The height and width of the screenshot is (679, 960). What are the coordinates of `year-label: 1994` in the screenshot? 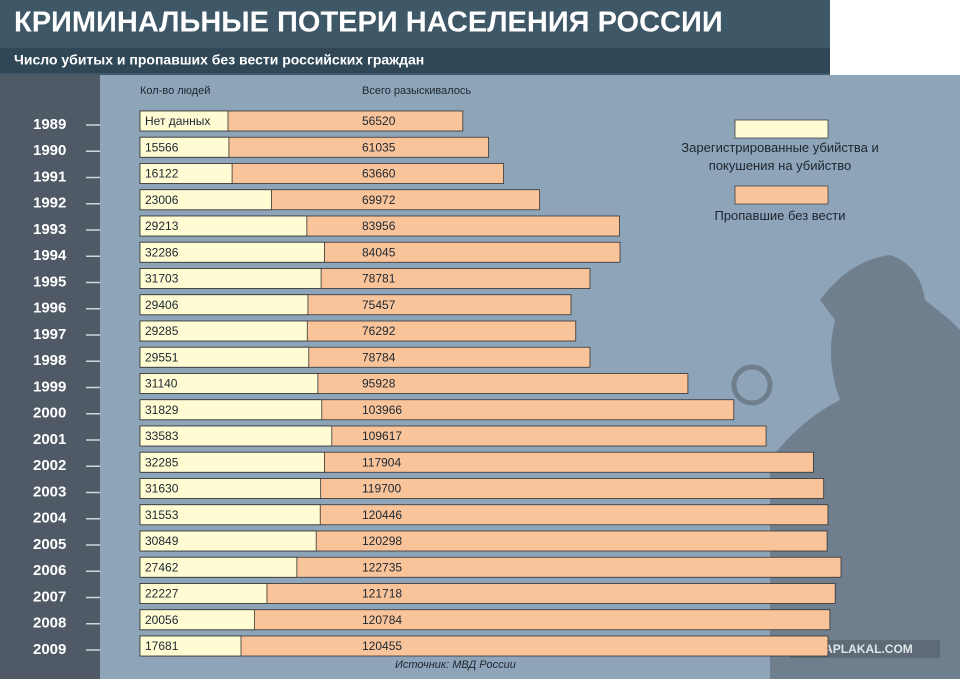 It's located at (50, 255).